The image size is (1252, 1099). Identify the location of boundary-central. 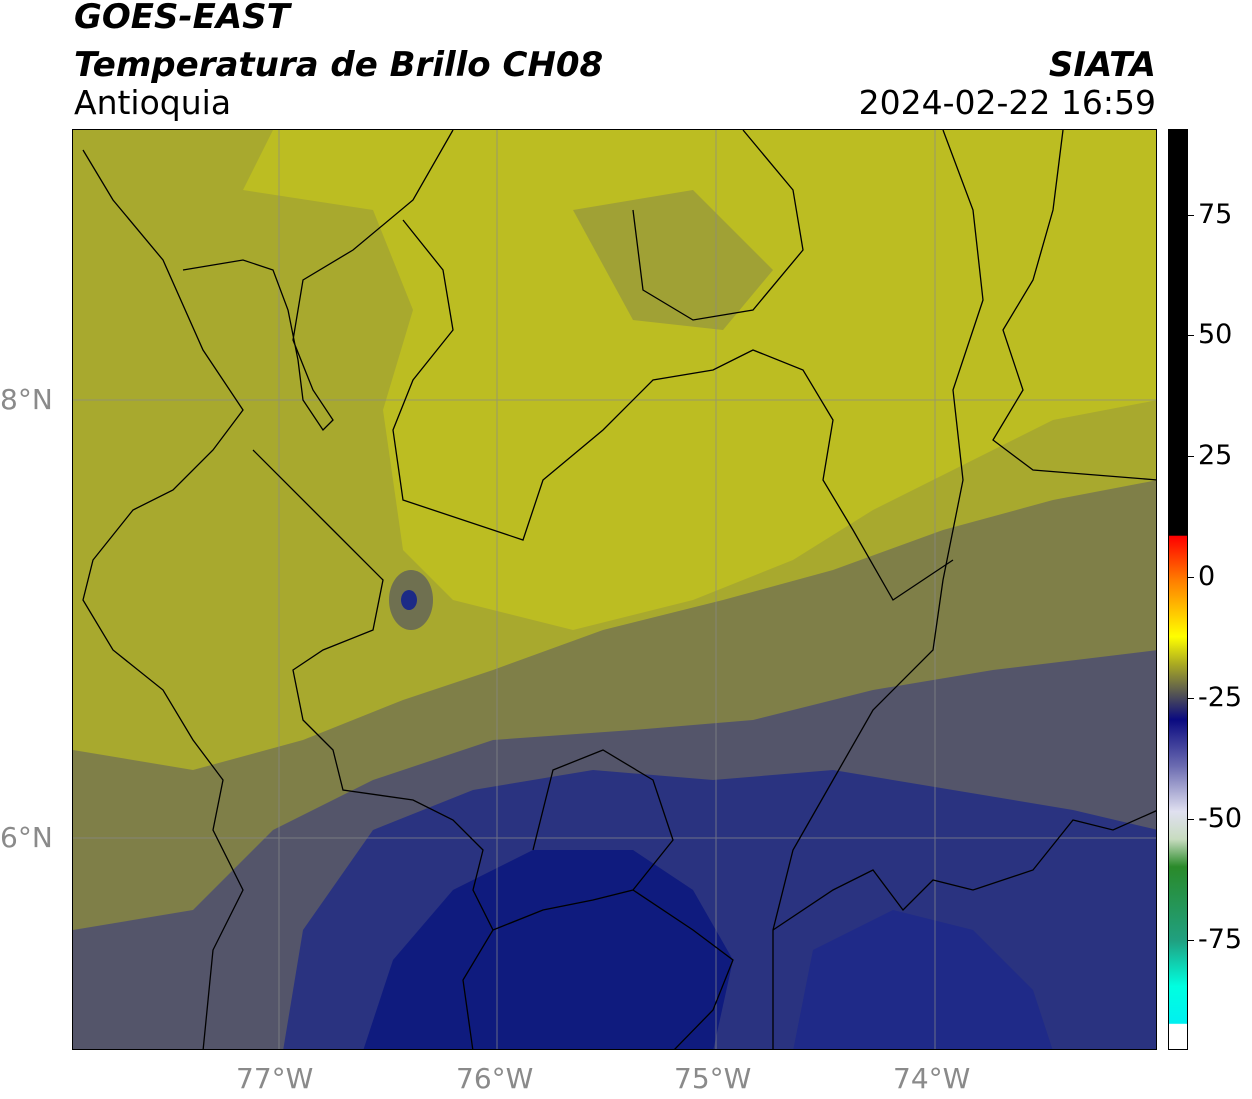
(718, 225).